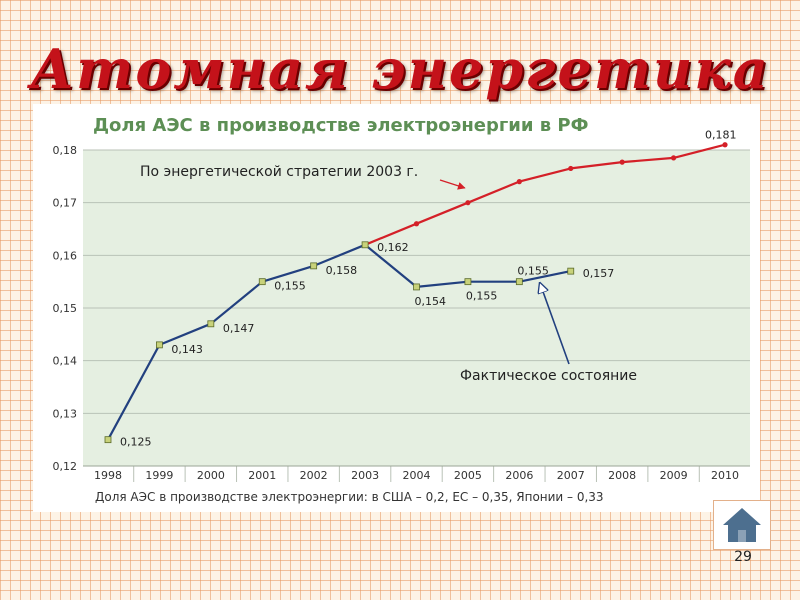 Image resolution: width=800 pixels, height=600 pixels. What do you see at coordinates (65, 203) in the screenshot?
I see `y-tick-label: 0,17` at bounding box center [65, 203].